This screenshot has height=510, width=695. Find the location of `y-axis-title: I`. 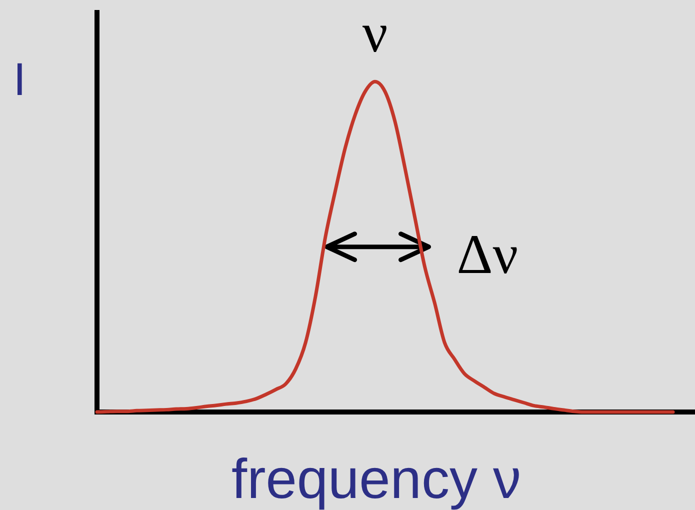

y-axis-title: I is located at coordinates (19, 79).